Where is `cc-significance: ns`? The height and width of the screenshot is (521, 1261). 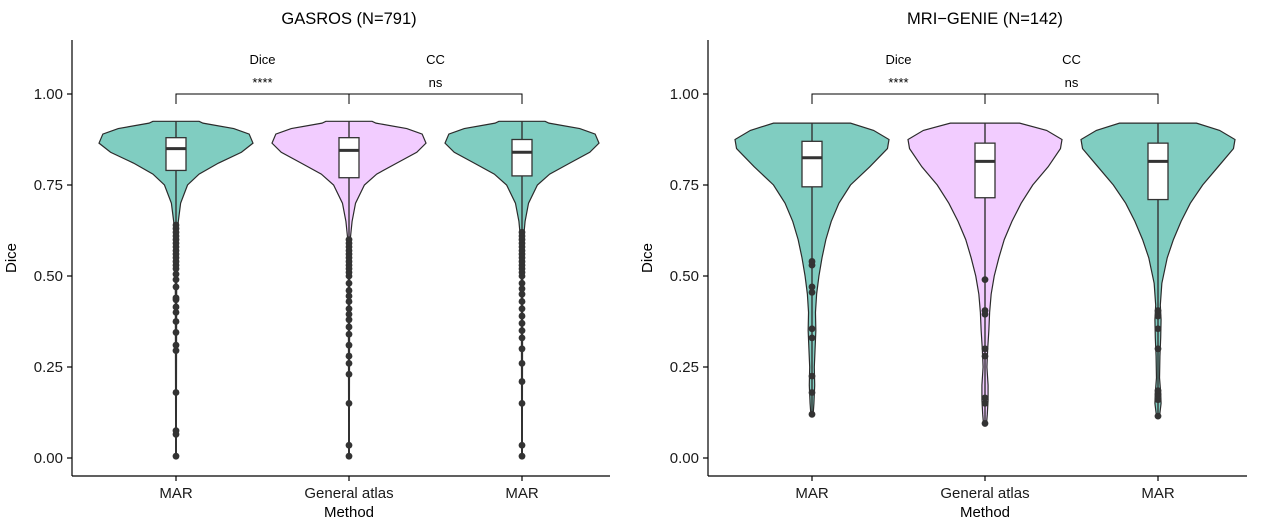
cc-significance: ns is located at coordinates (436, 82).